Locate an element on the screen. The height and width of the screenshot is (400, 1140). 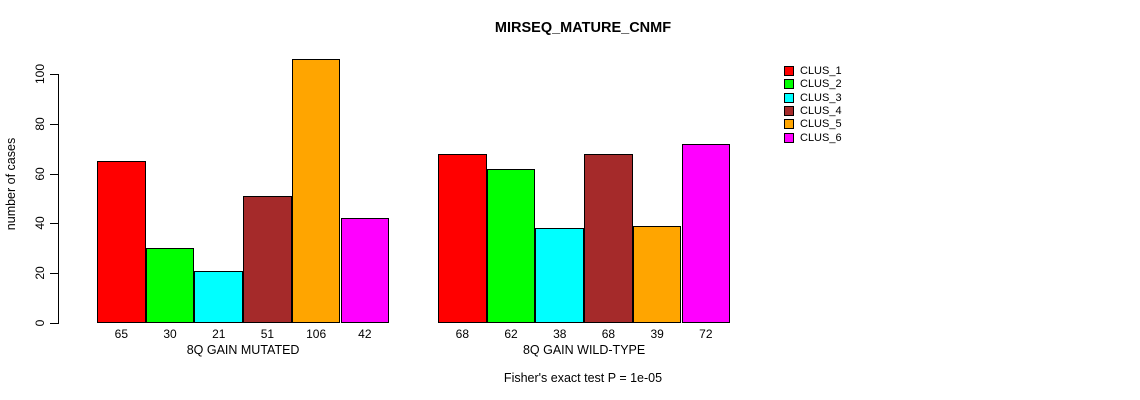
bar-value-label: 30 is located at coordinates (170, 334).